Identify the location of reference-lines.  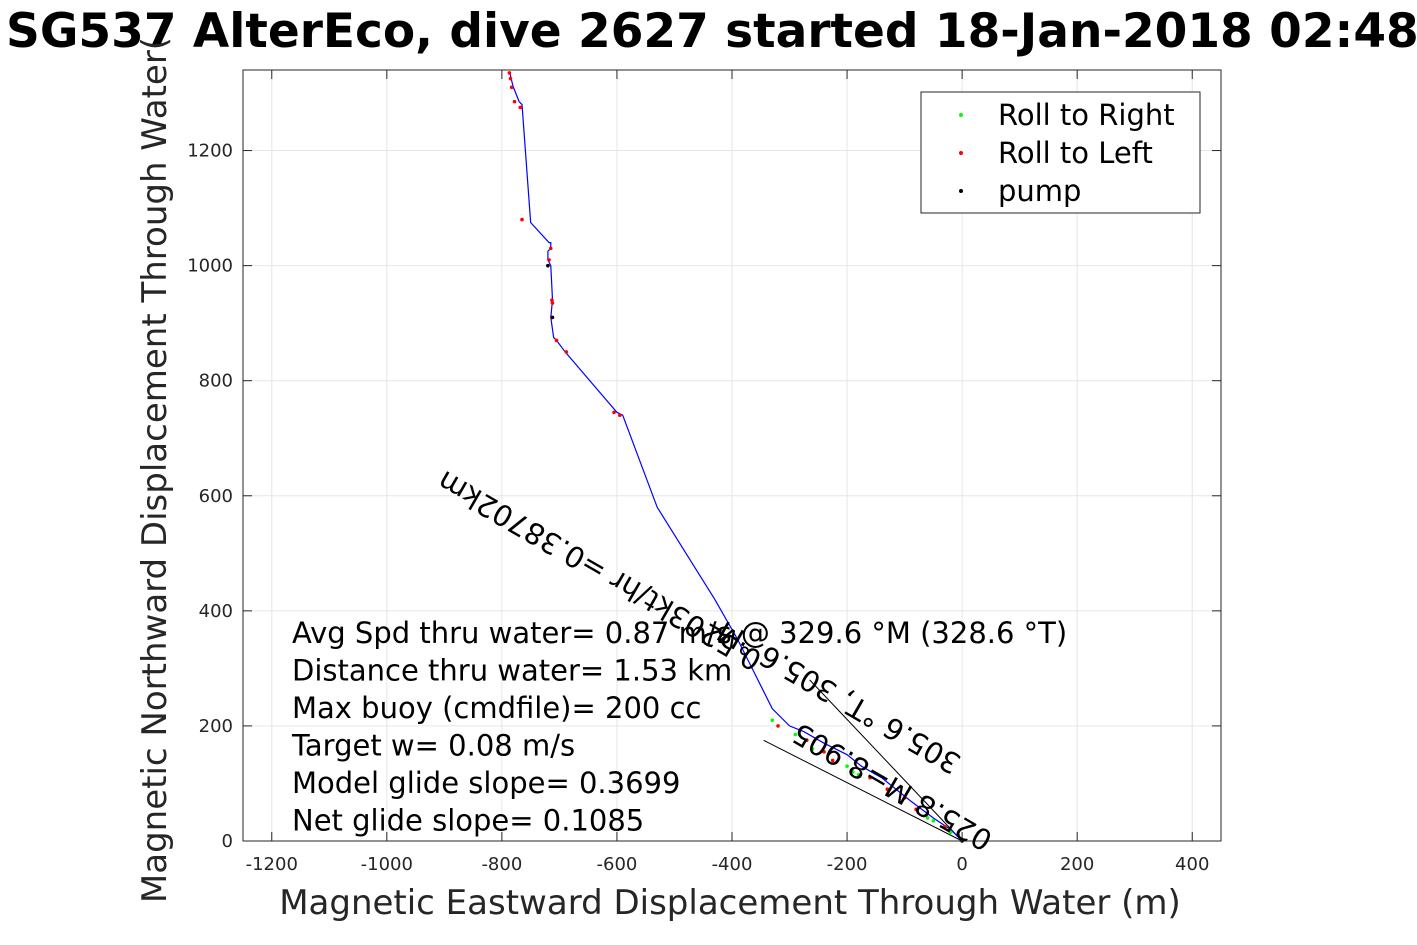
(863, 760).